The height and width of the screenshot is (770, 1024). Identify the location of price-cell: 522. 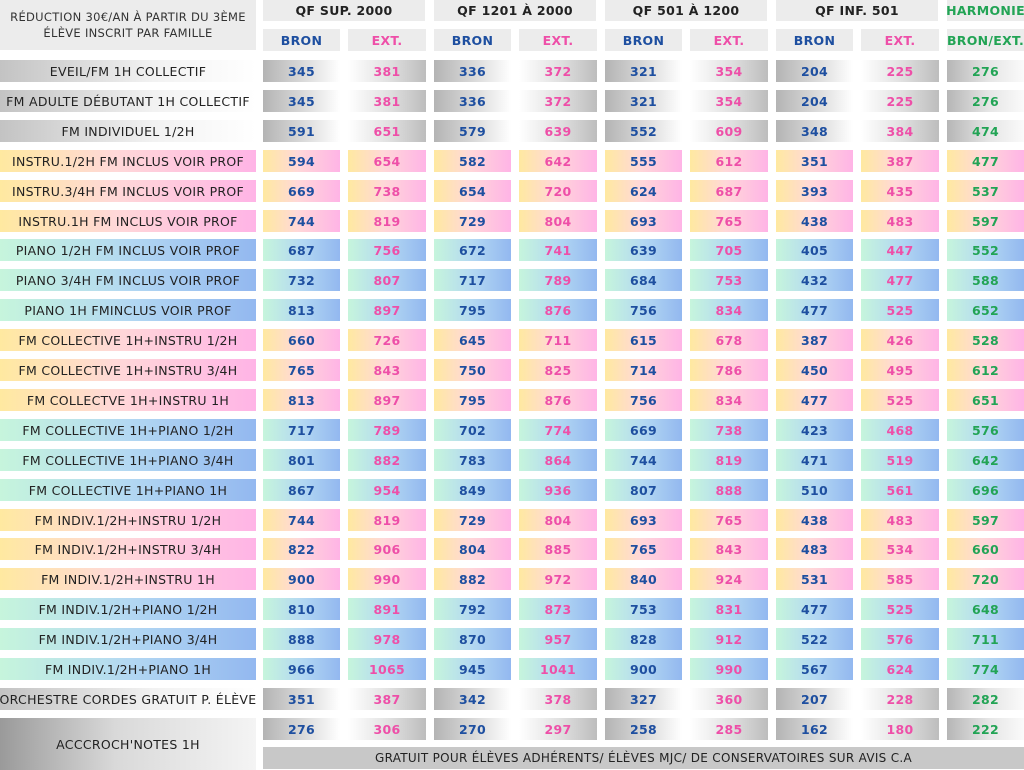
(814, 639).